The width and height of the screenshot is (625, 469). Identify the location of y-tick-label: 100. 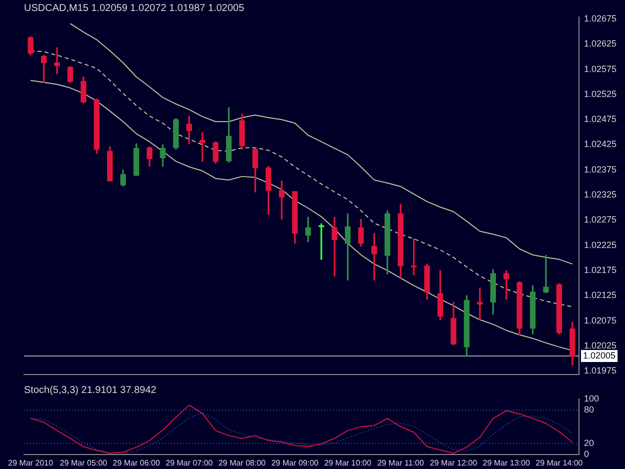
(592, 398).